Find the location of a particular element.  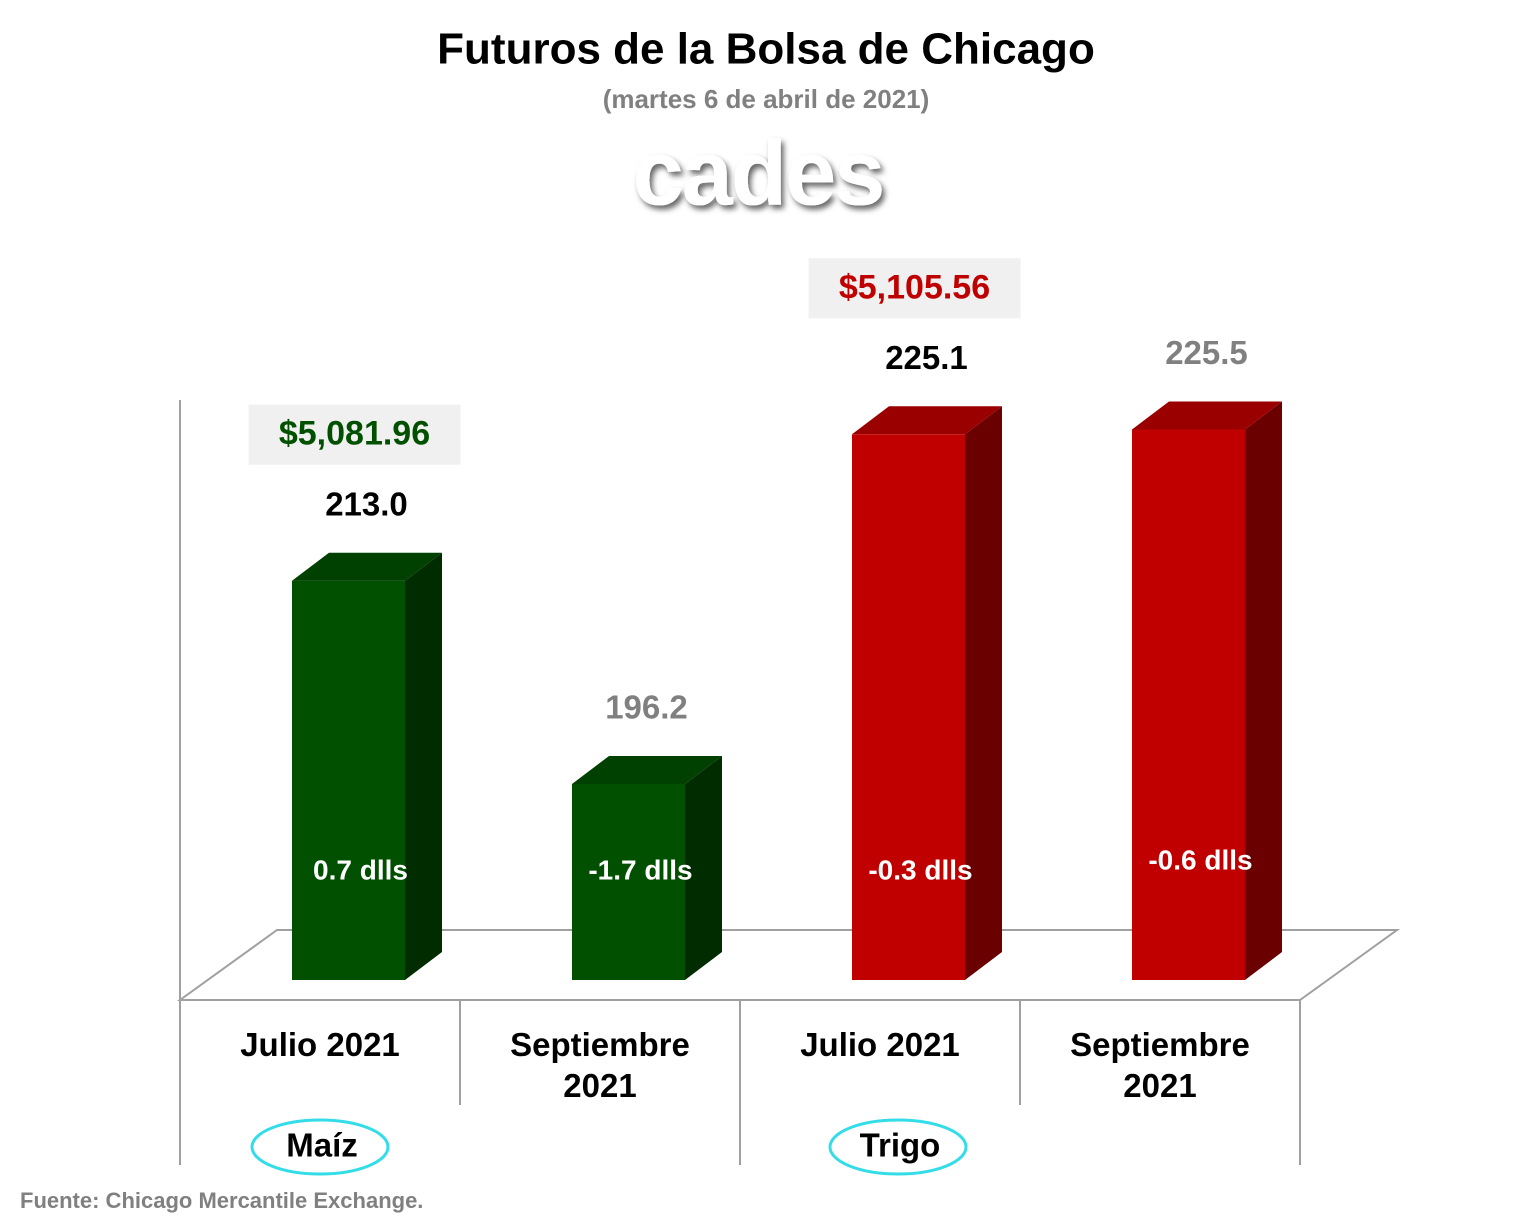

change-label: -1.7 dlls is located at coordinates (640, 869).